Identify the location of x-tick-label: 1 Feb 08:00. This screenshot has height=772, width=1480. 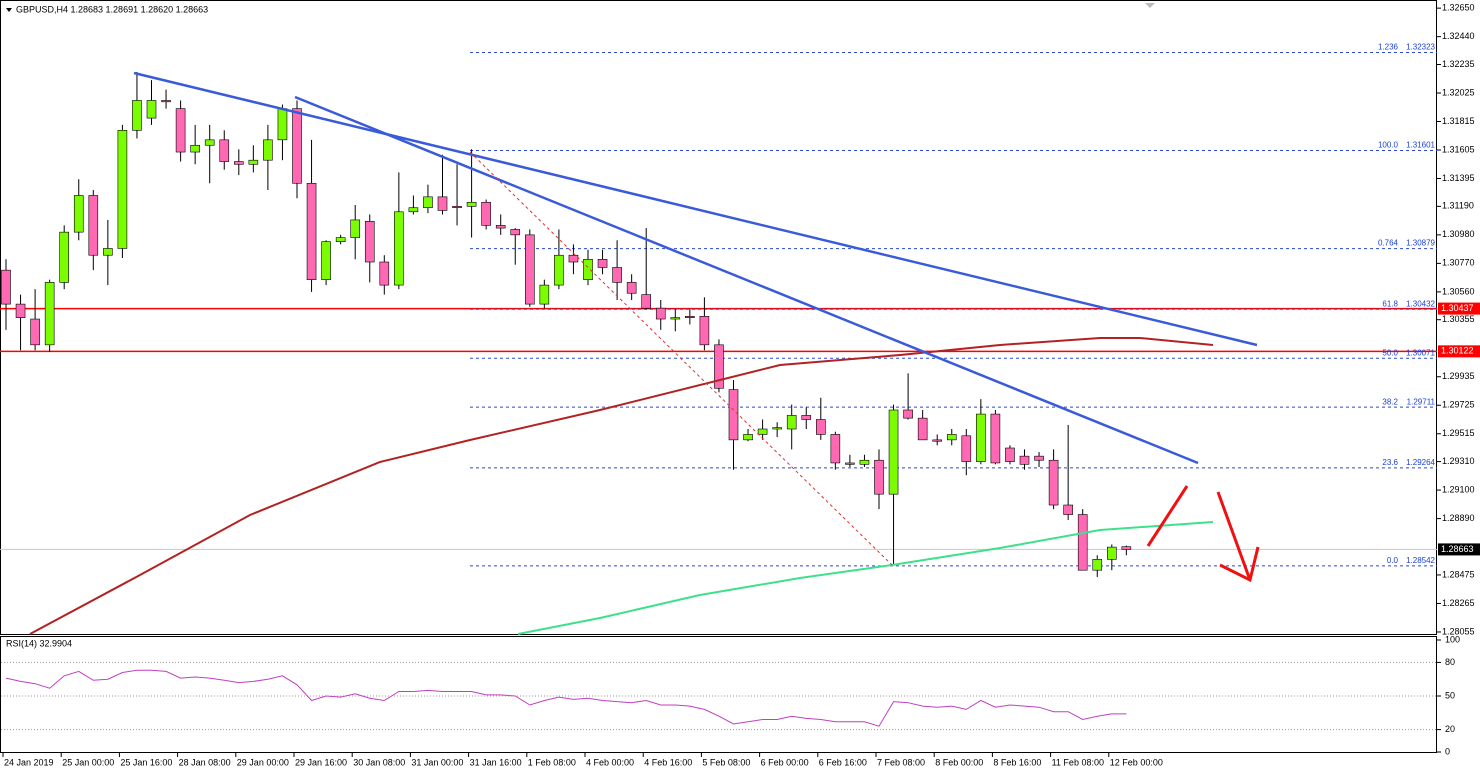
(552, 762).